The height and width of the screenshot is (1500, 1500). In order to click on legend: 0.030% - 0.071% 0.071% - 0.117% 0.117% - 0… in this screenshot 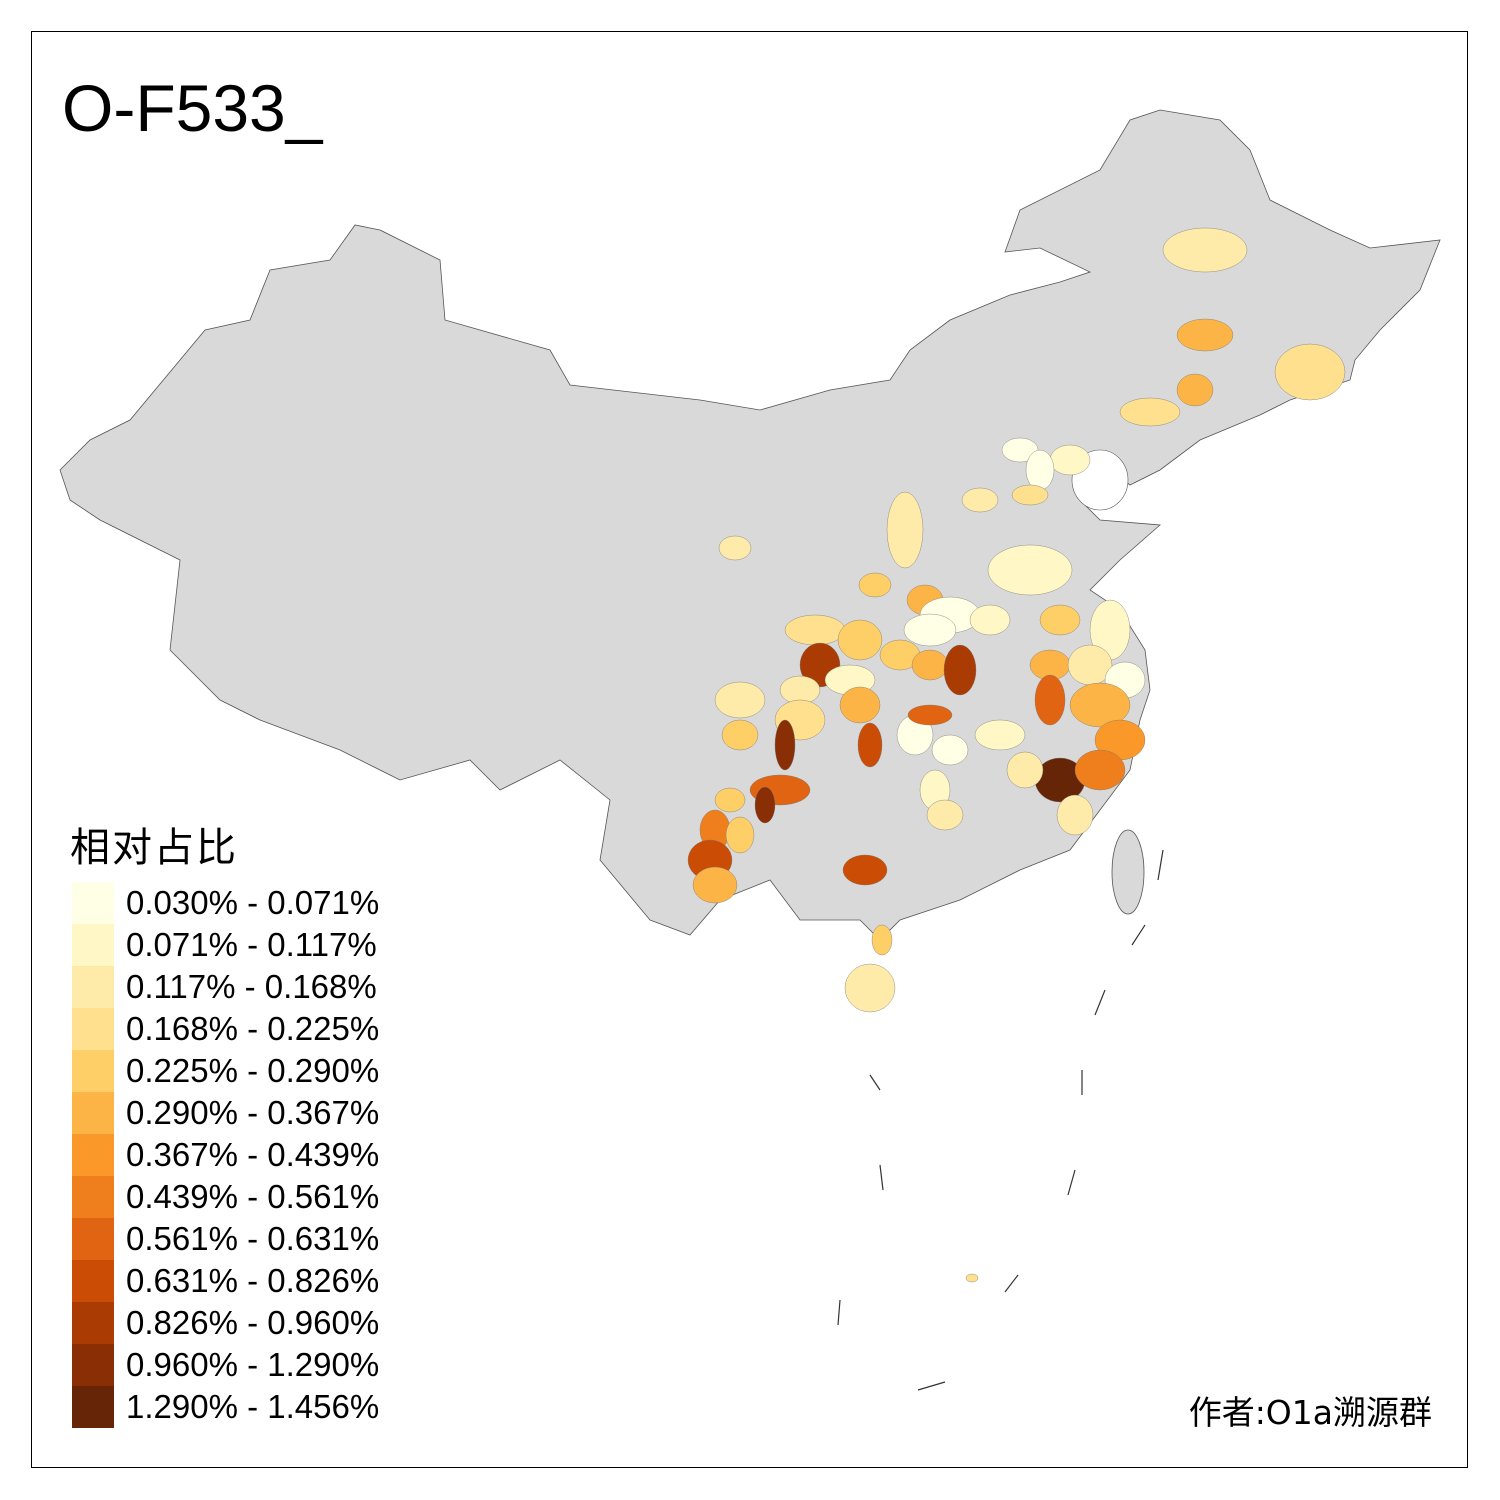, I will do `click(225, 1155)`.